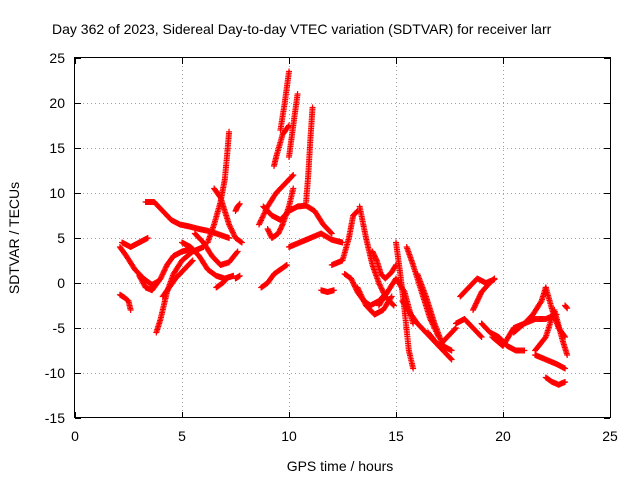 This screenshot has height=480, width=640. What do you see at coordinates (280, 213) in the screenshot?
I see `series-arc17` at bounding box center [280, 213].